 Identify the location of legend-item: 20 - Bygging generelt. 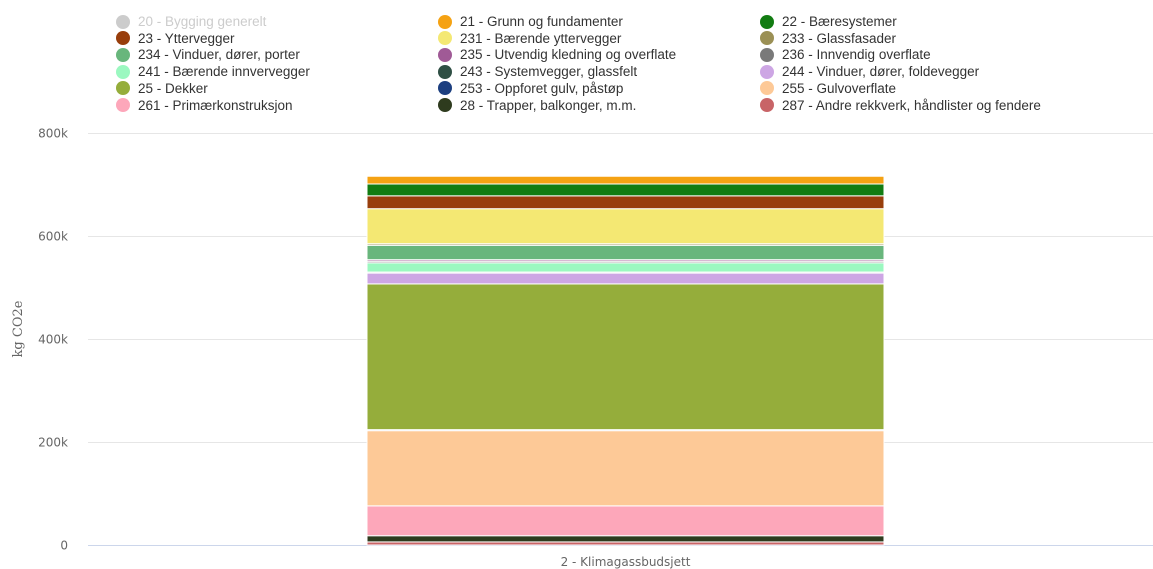
(191, 21).